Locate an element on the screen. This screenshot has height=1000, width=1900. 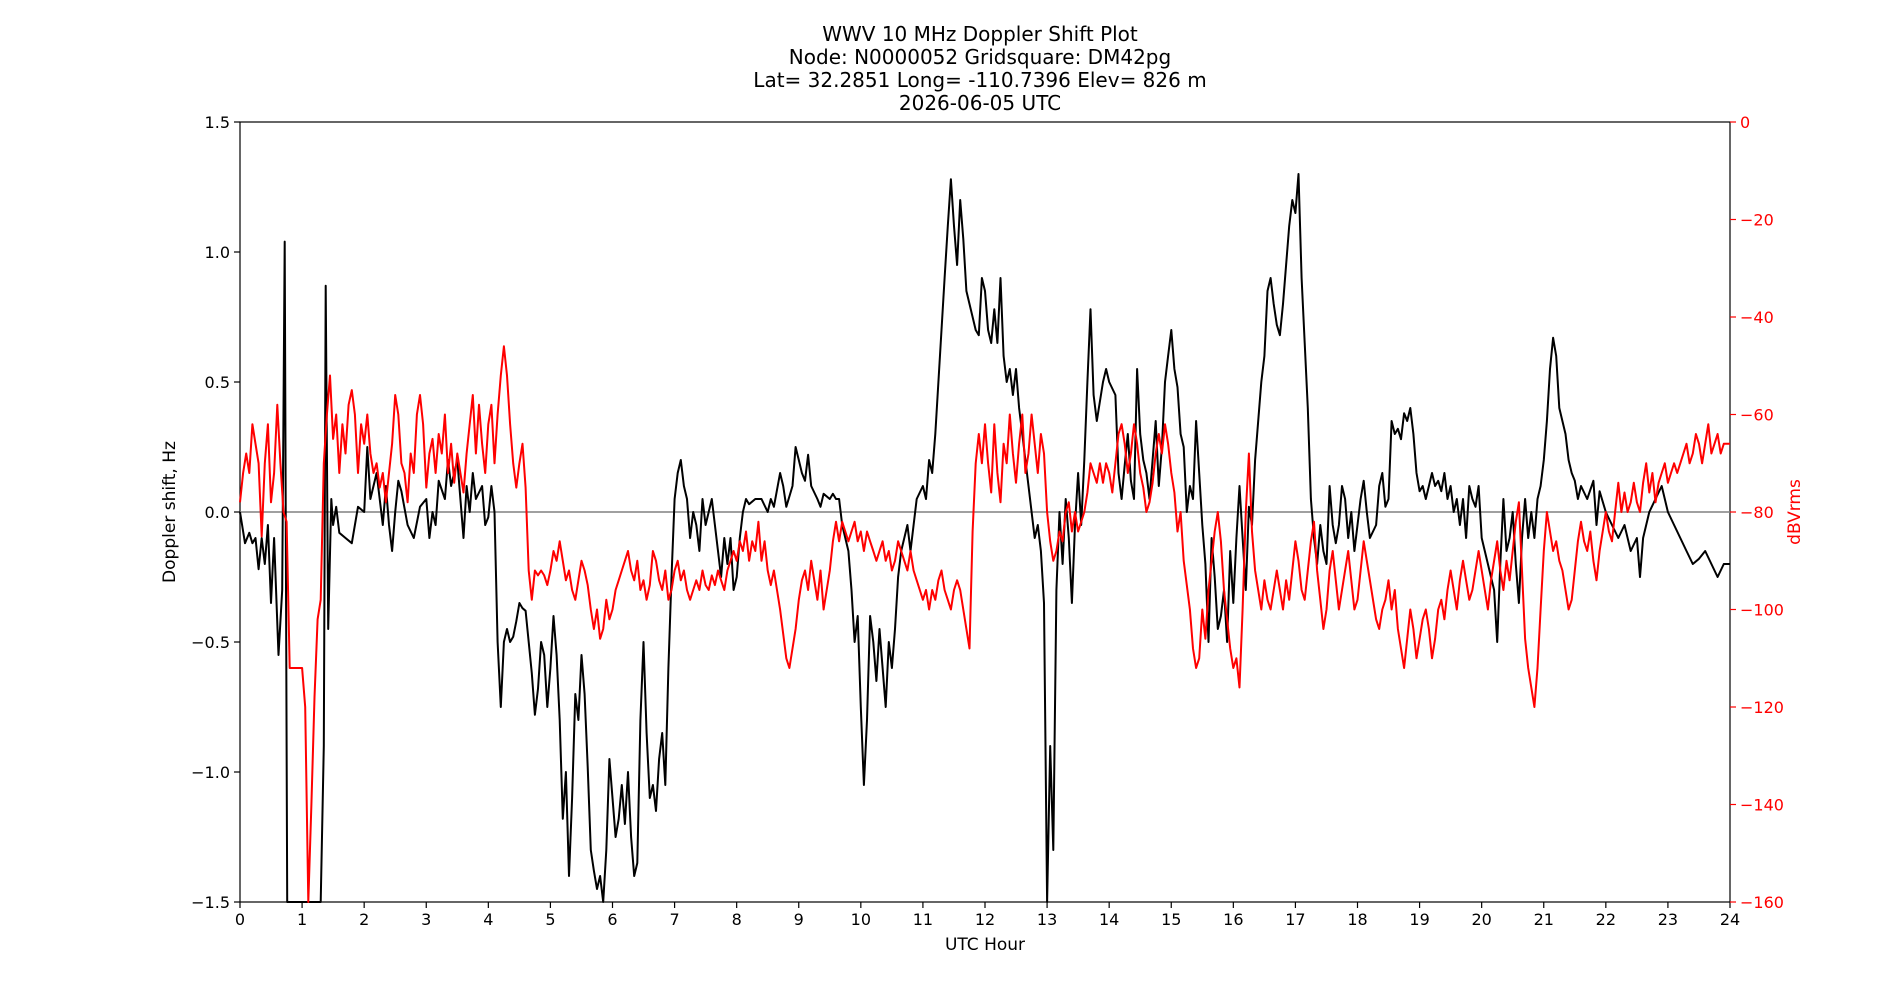
x-axis-label: UTC Hour is located at coordinates (985, 945).